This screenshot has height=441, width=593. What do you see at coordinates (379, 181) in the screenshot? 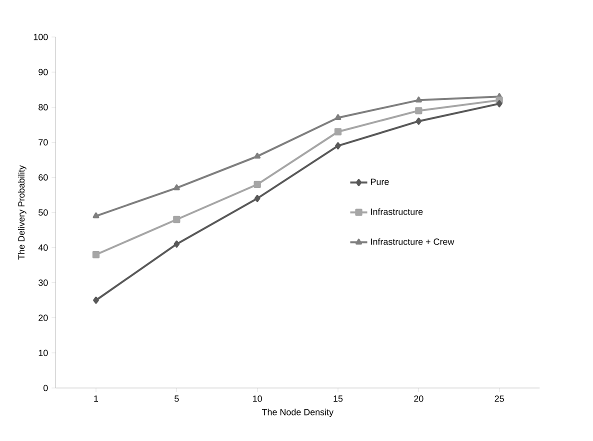
I see `legend-label: Pure` at bounding box center [379, 181].